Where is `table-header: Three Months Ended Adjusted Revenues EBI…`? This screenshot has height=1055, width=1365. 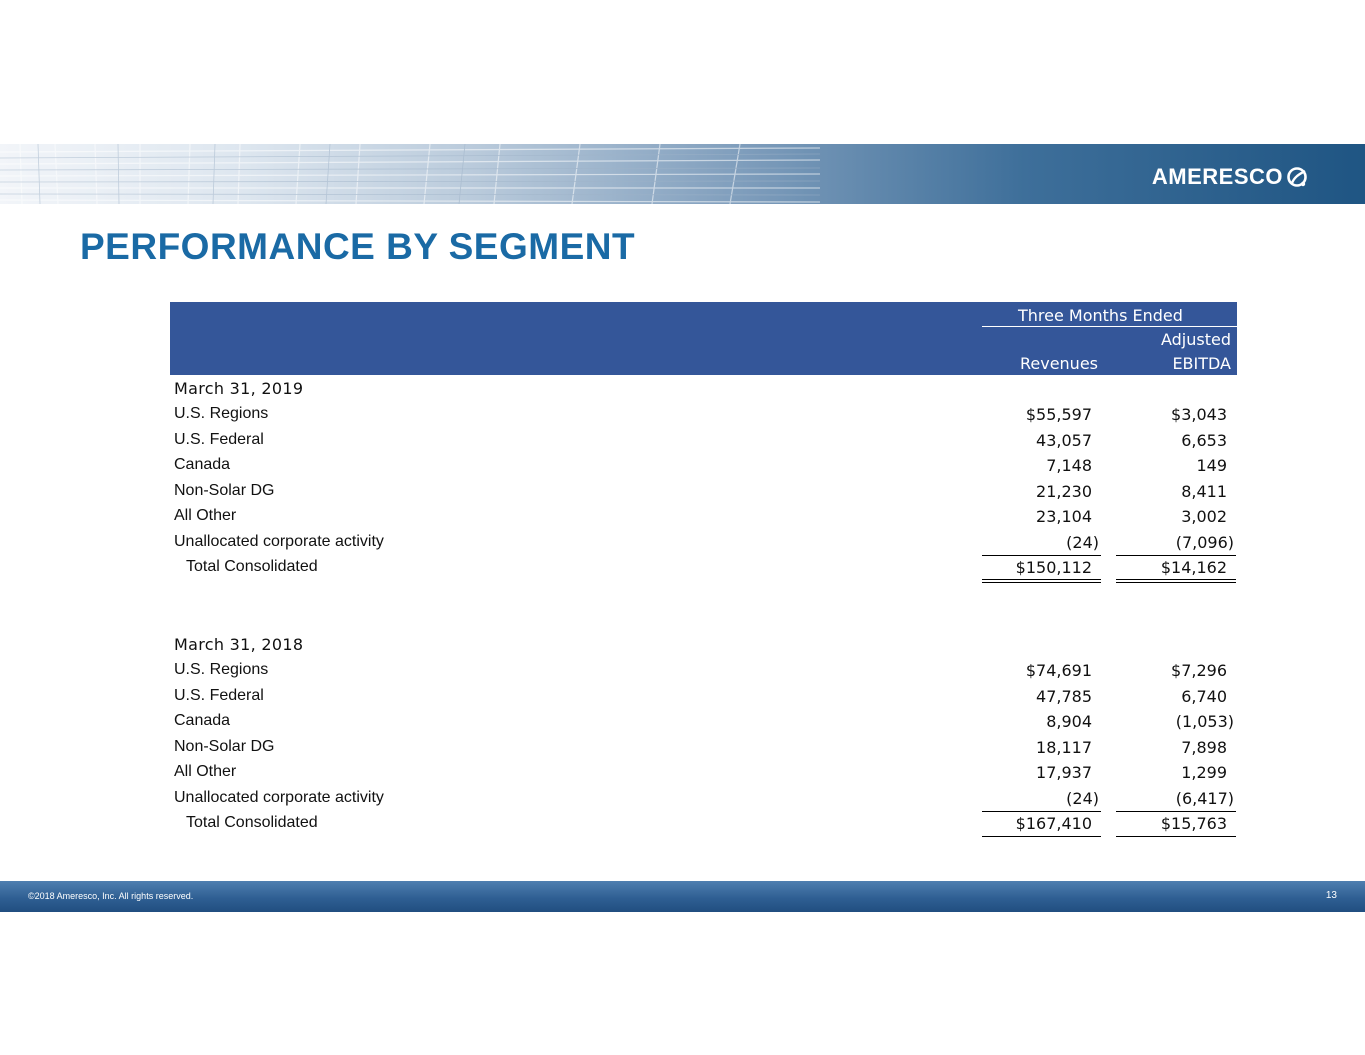 table-header: Three Months Ended Adjusted Revenues EBI… is located at coordinates (703, 338).